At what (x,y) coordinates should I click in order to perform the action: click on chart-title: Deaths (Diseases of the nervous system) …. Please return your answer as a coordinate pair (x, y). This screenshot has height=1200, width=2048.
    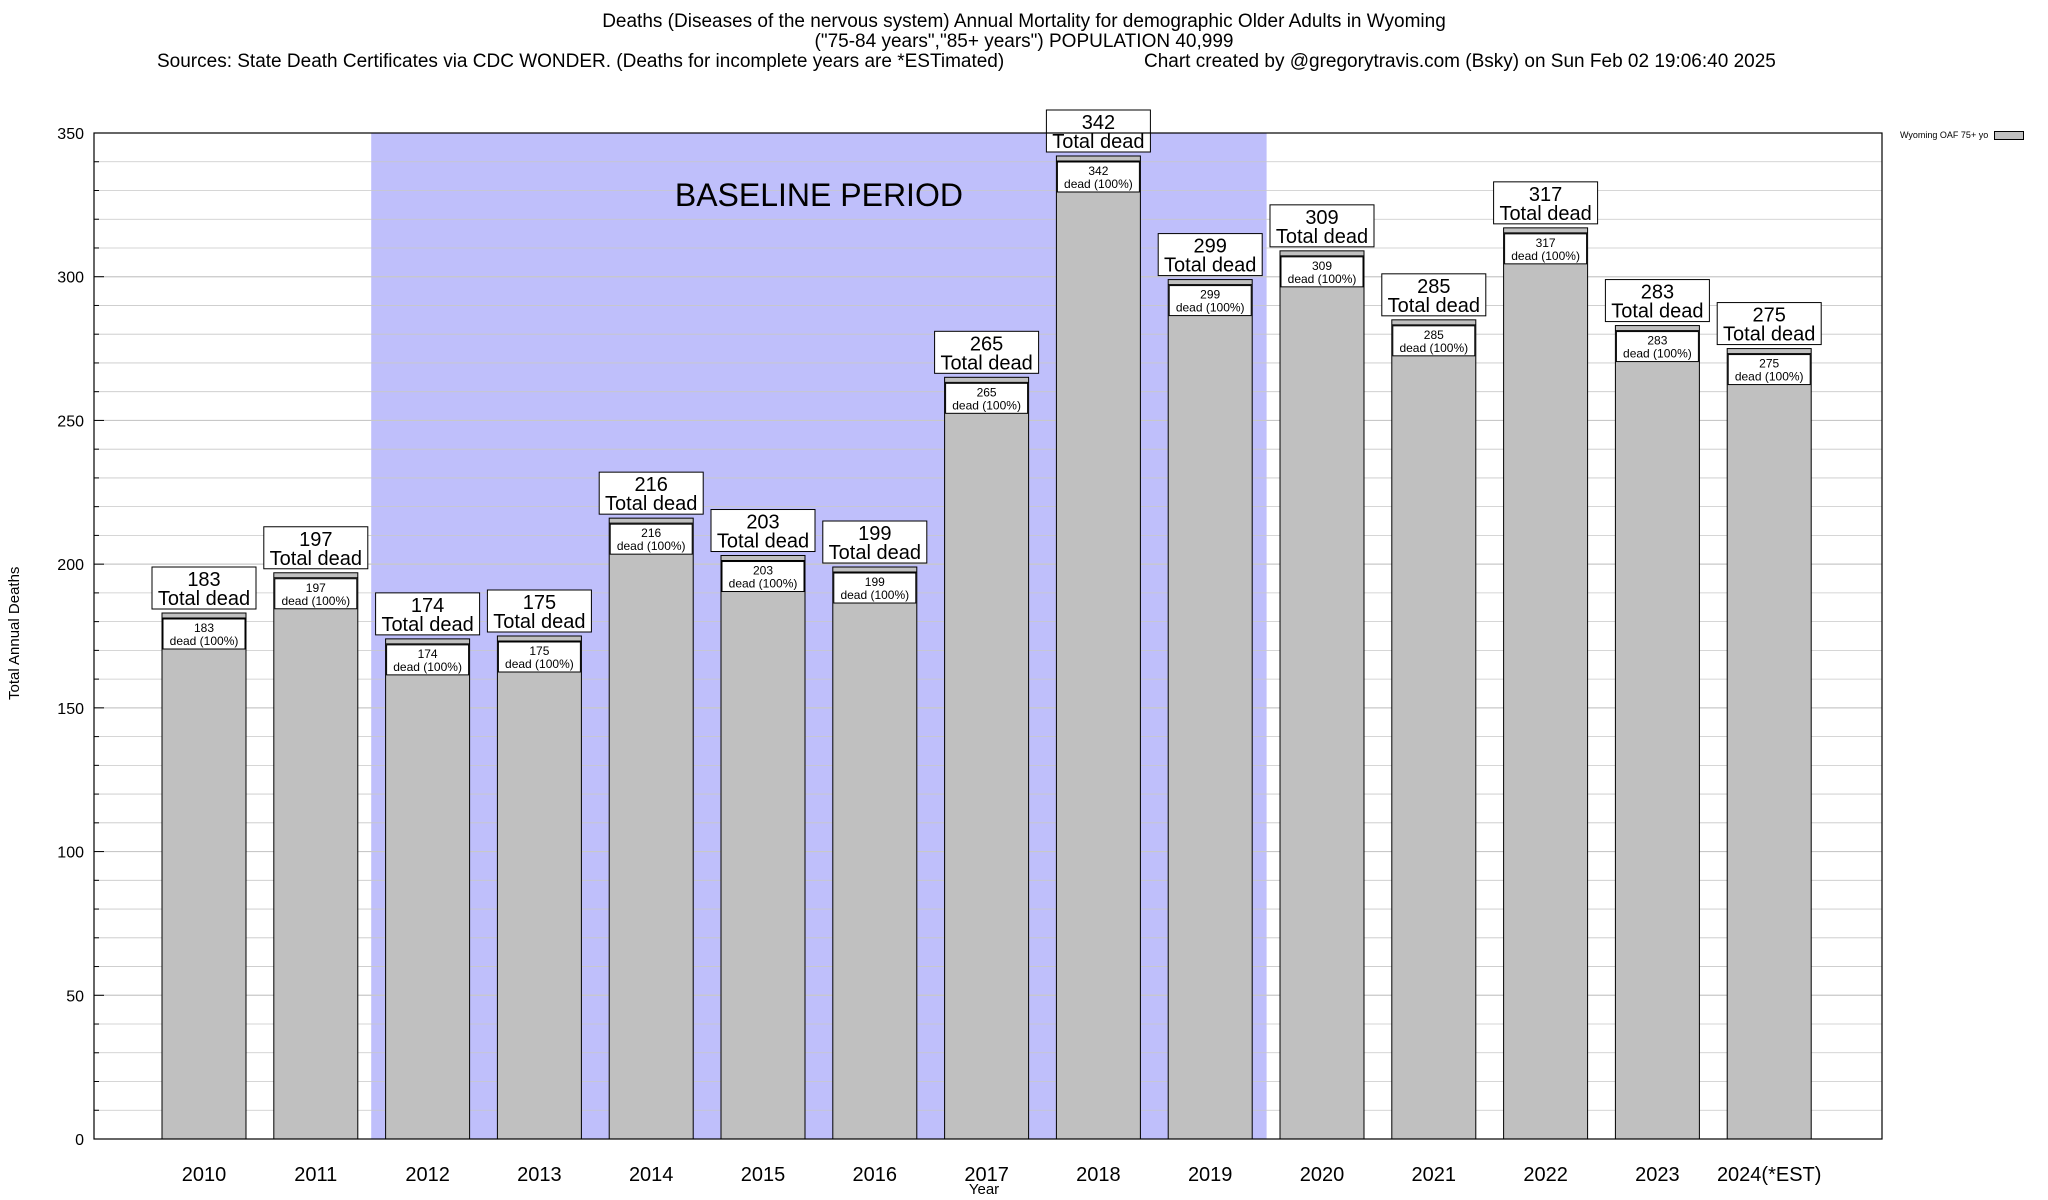
    Looking at the image, I should click on (1024, 21).